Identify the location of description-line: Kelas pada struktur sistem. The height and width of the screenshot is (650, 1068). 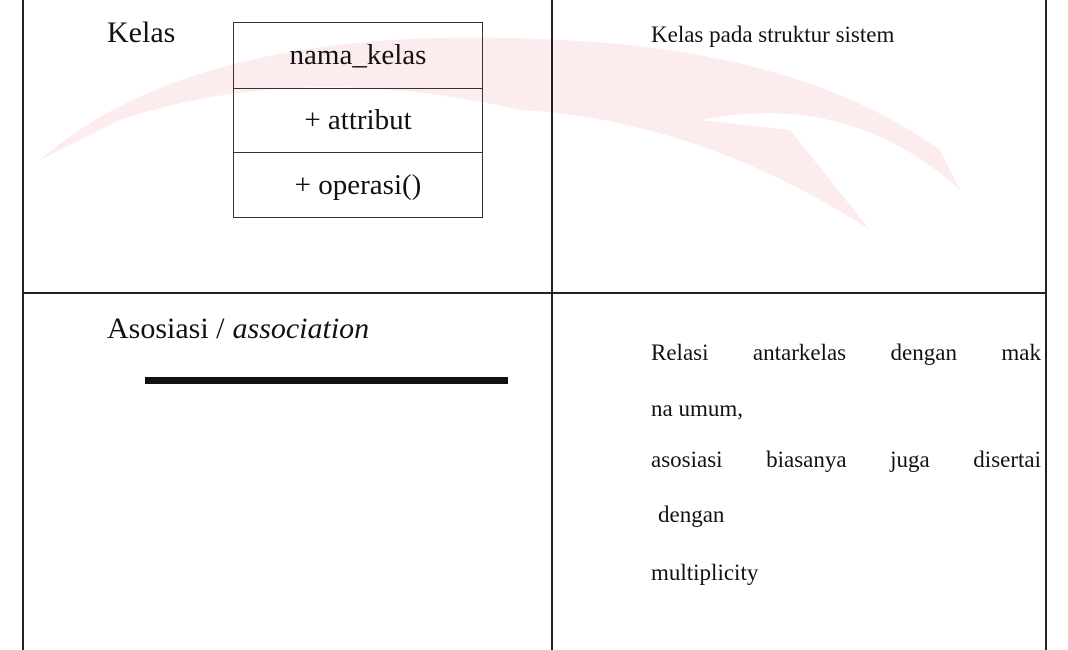
(773, 34).